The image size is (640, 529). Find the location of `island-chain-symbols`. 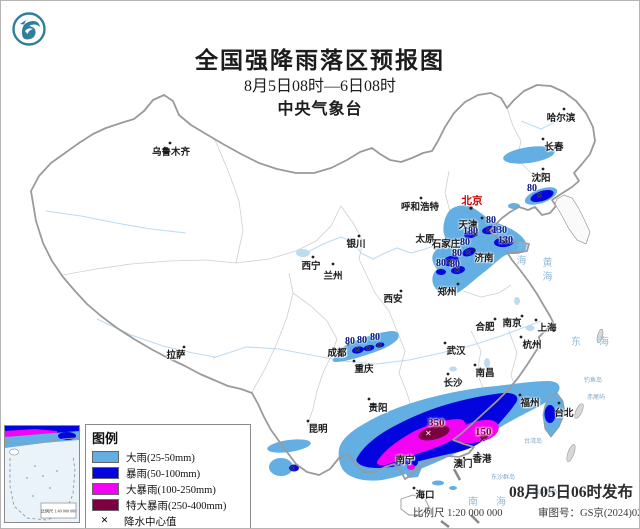

island-chain-symbols is located at coordinates (522, 428).